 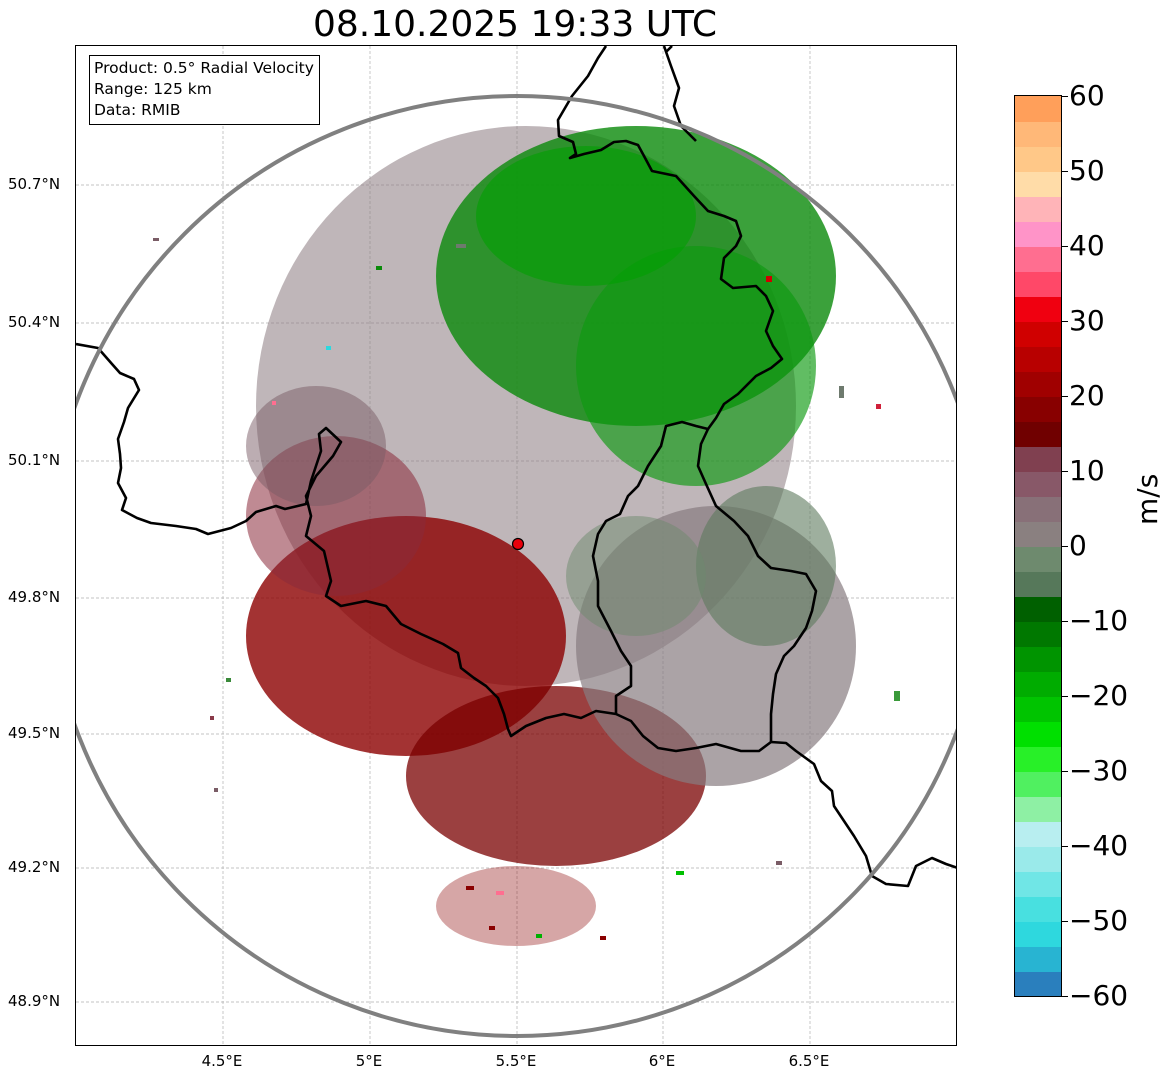 What do you see at coordinates (1147, 499) in the screenshot?
I see `colorbar-unit-label: m/s` at bounding box center [1147, 499].